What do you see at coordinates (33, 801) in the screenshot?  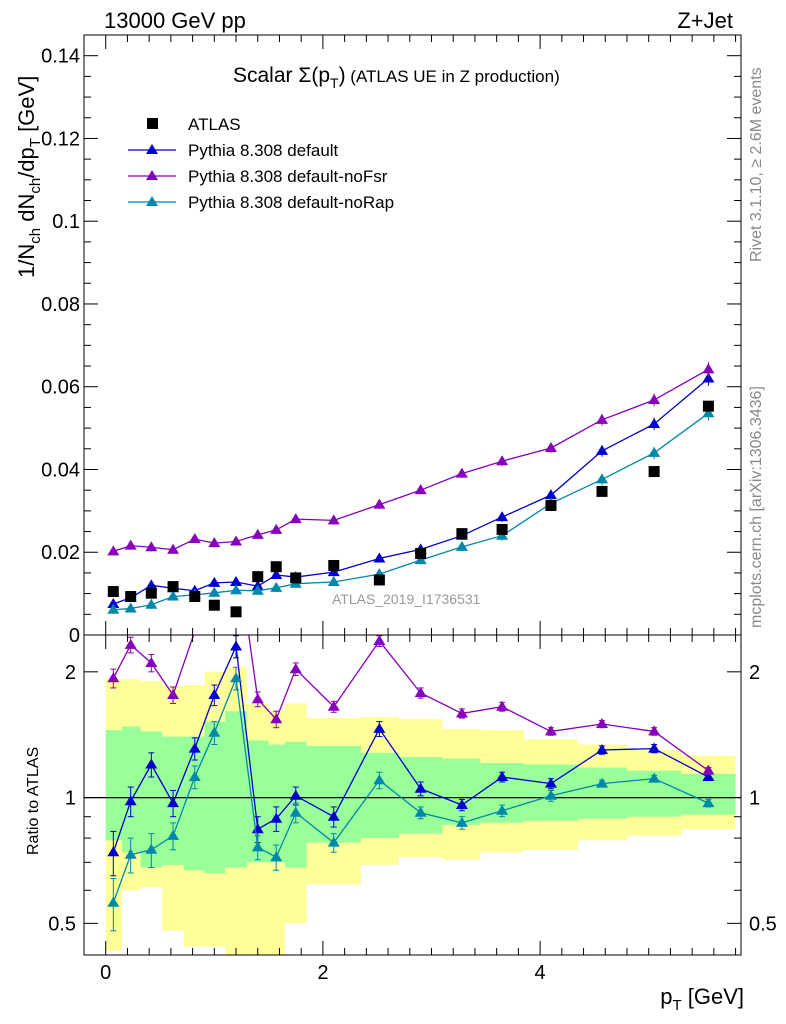 I see `ratio-y-axis-label: Ratio to ATLAS` at bounding box center [33, 801].